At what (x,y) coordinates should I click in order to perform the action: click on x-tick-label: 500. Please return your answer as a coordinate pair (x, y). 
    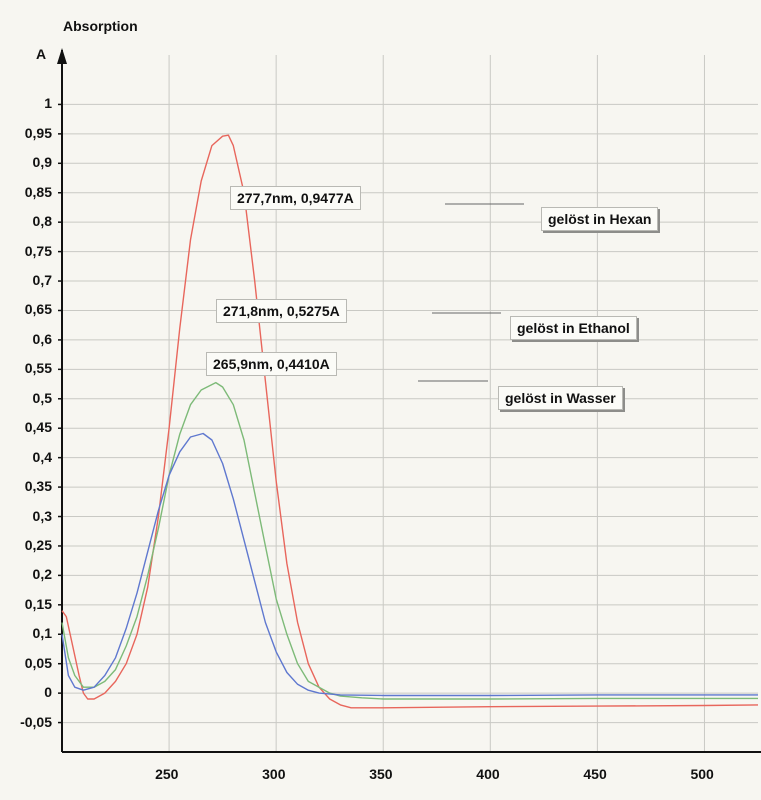
    Looking at the image, I should click on (702, 774).